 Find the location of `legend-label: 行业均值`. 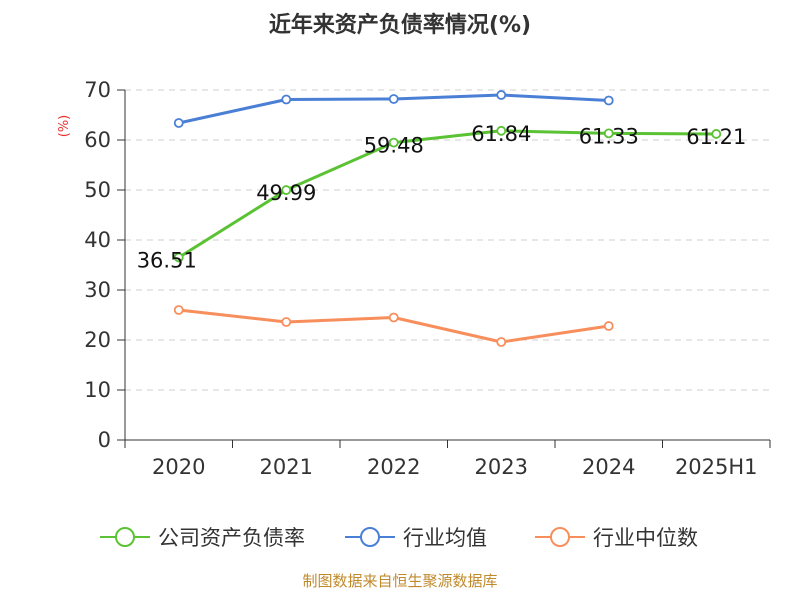

legend-label: 行业均值 is located at coordinates (445, 538).